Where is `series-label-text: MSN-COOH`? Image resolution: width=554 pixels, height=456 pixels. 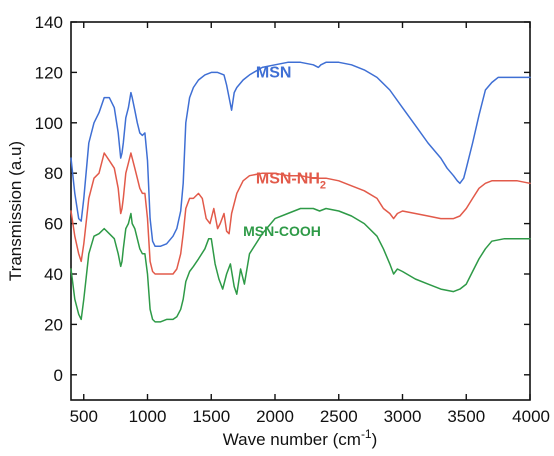
series-label-text: MSN-COOH is located at coordinates (282, 231).